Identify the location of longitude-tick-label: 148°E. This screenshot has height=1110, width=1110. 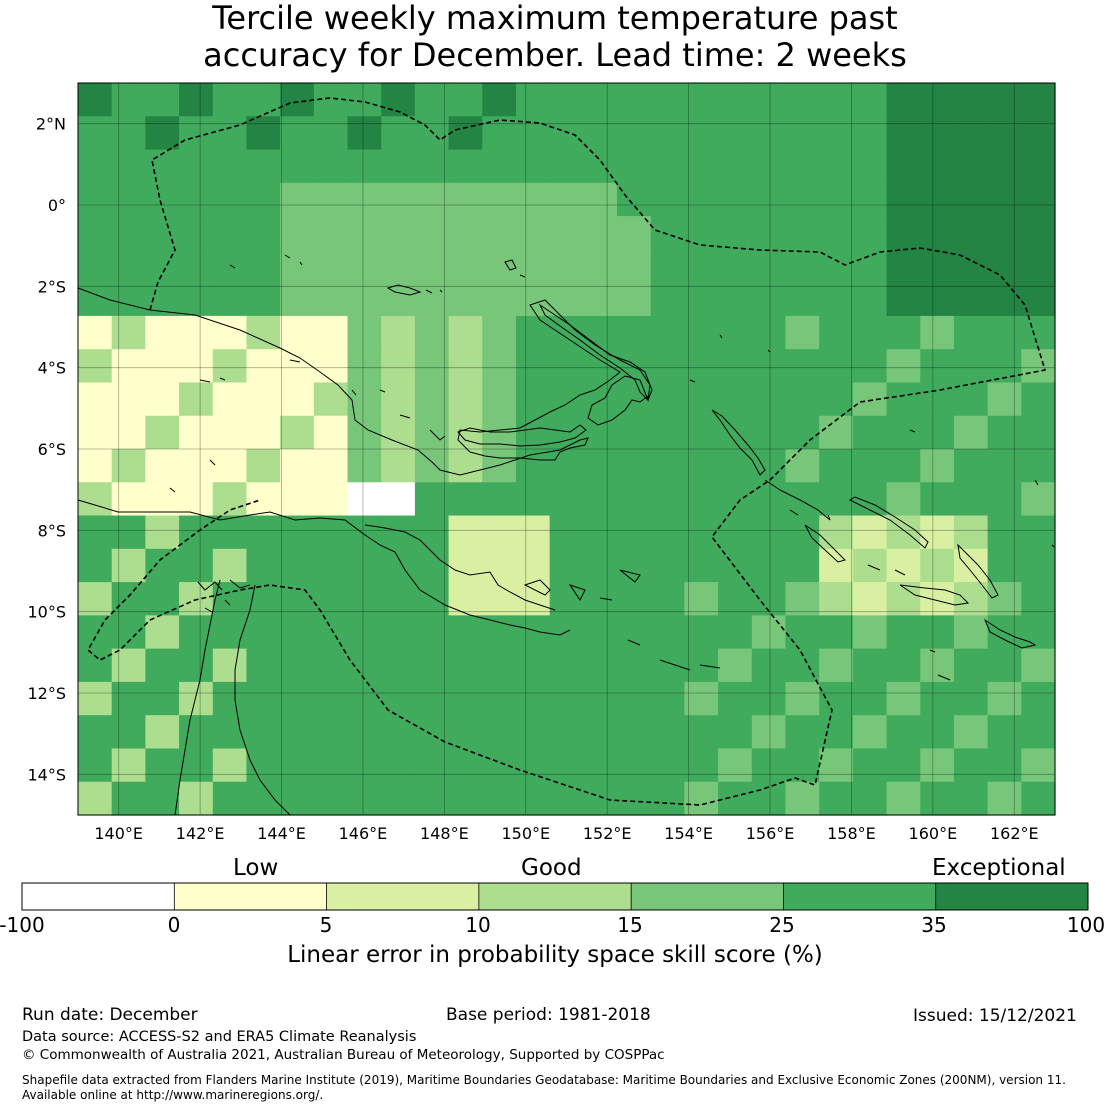
(444, 833).